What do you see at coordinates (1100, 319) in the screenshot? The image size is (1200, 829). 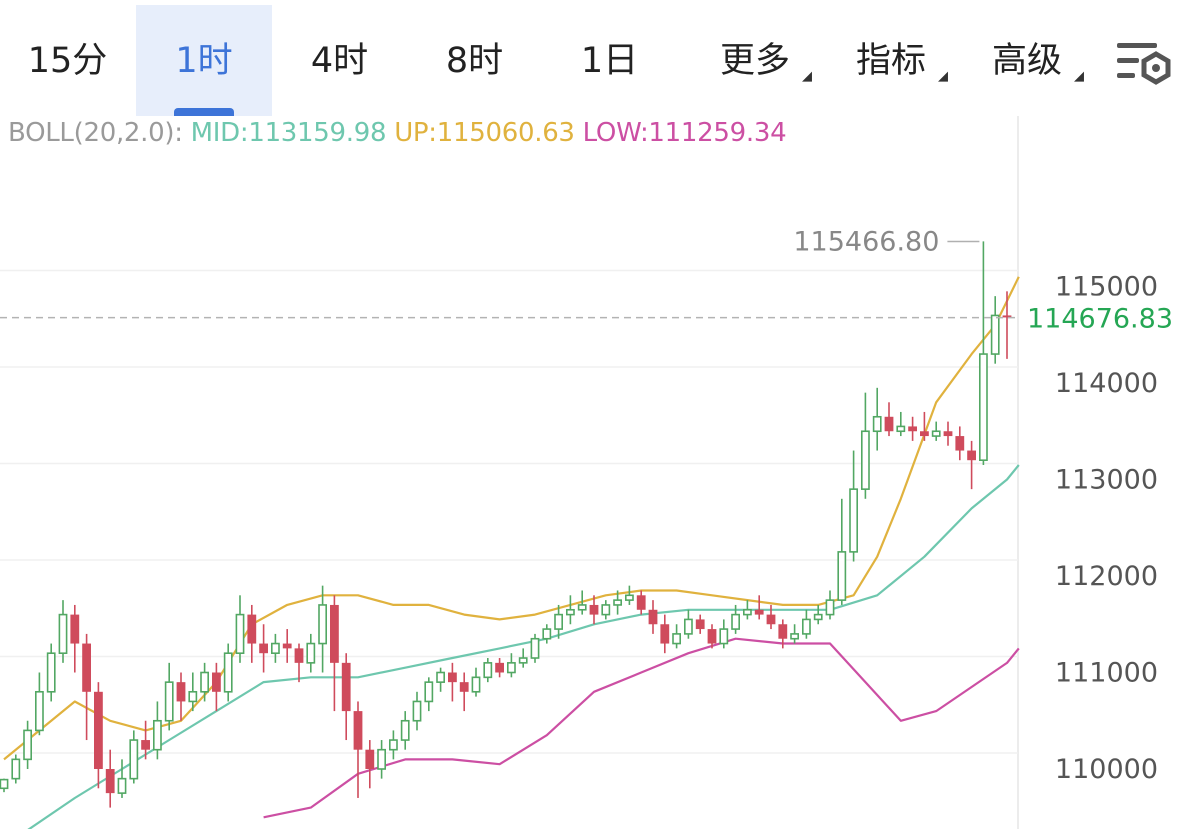 I see `current-price-label: 114676.83` at bounding box center [1100, 319].